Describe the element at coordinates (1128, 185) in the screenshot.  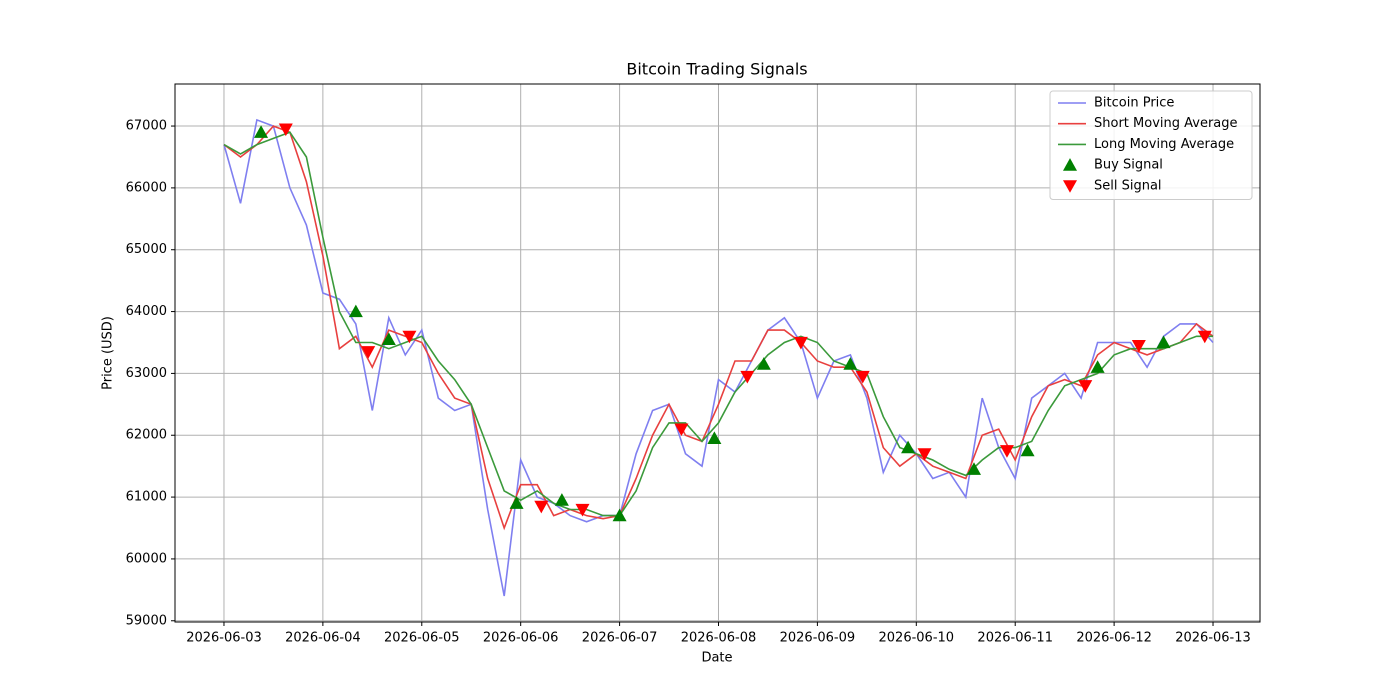
I see `legend-label: Sell Signal` at that location.